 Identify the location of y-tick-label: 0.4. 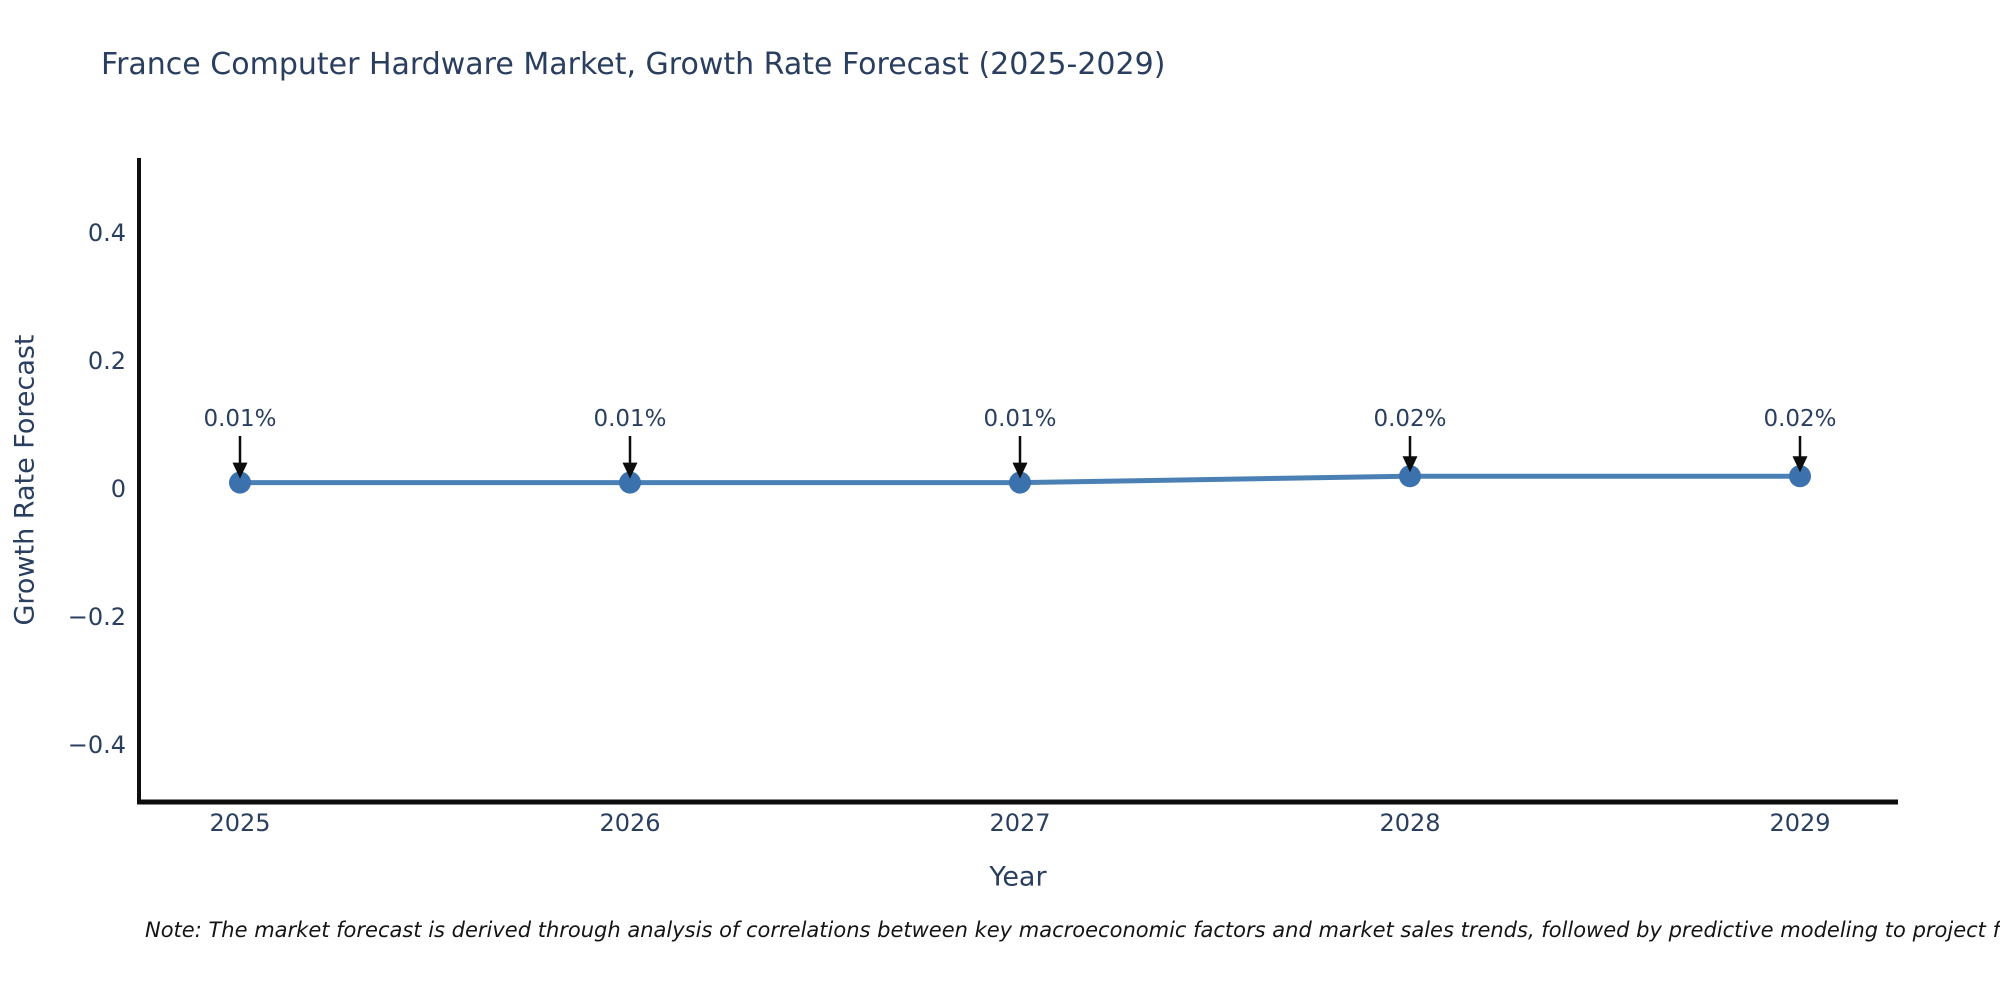
(106, 233).